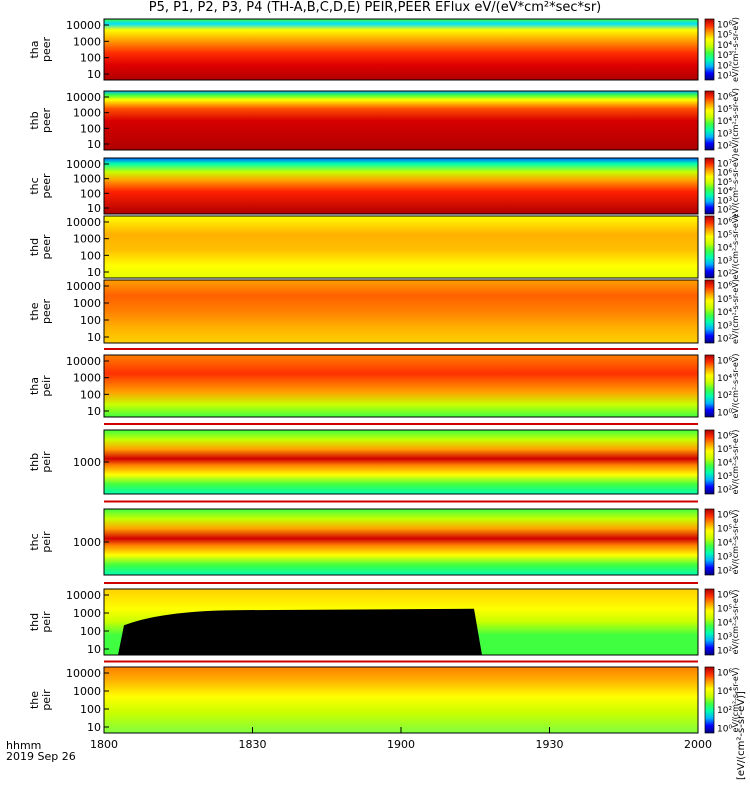 The height and width of the screenshot is (800, 750). I want to click on panel-label: thdpeer, so click(40, 247).